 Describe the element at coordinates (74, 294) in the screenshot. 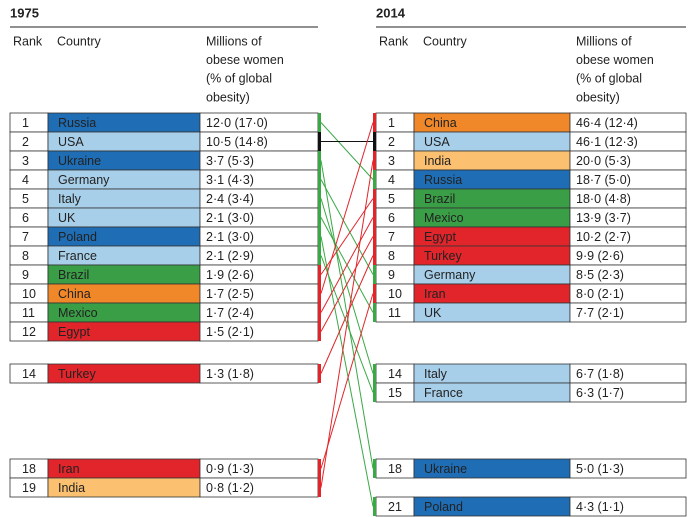

I see `country: China` at that location.